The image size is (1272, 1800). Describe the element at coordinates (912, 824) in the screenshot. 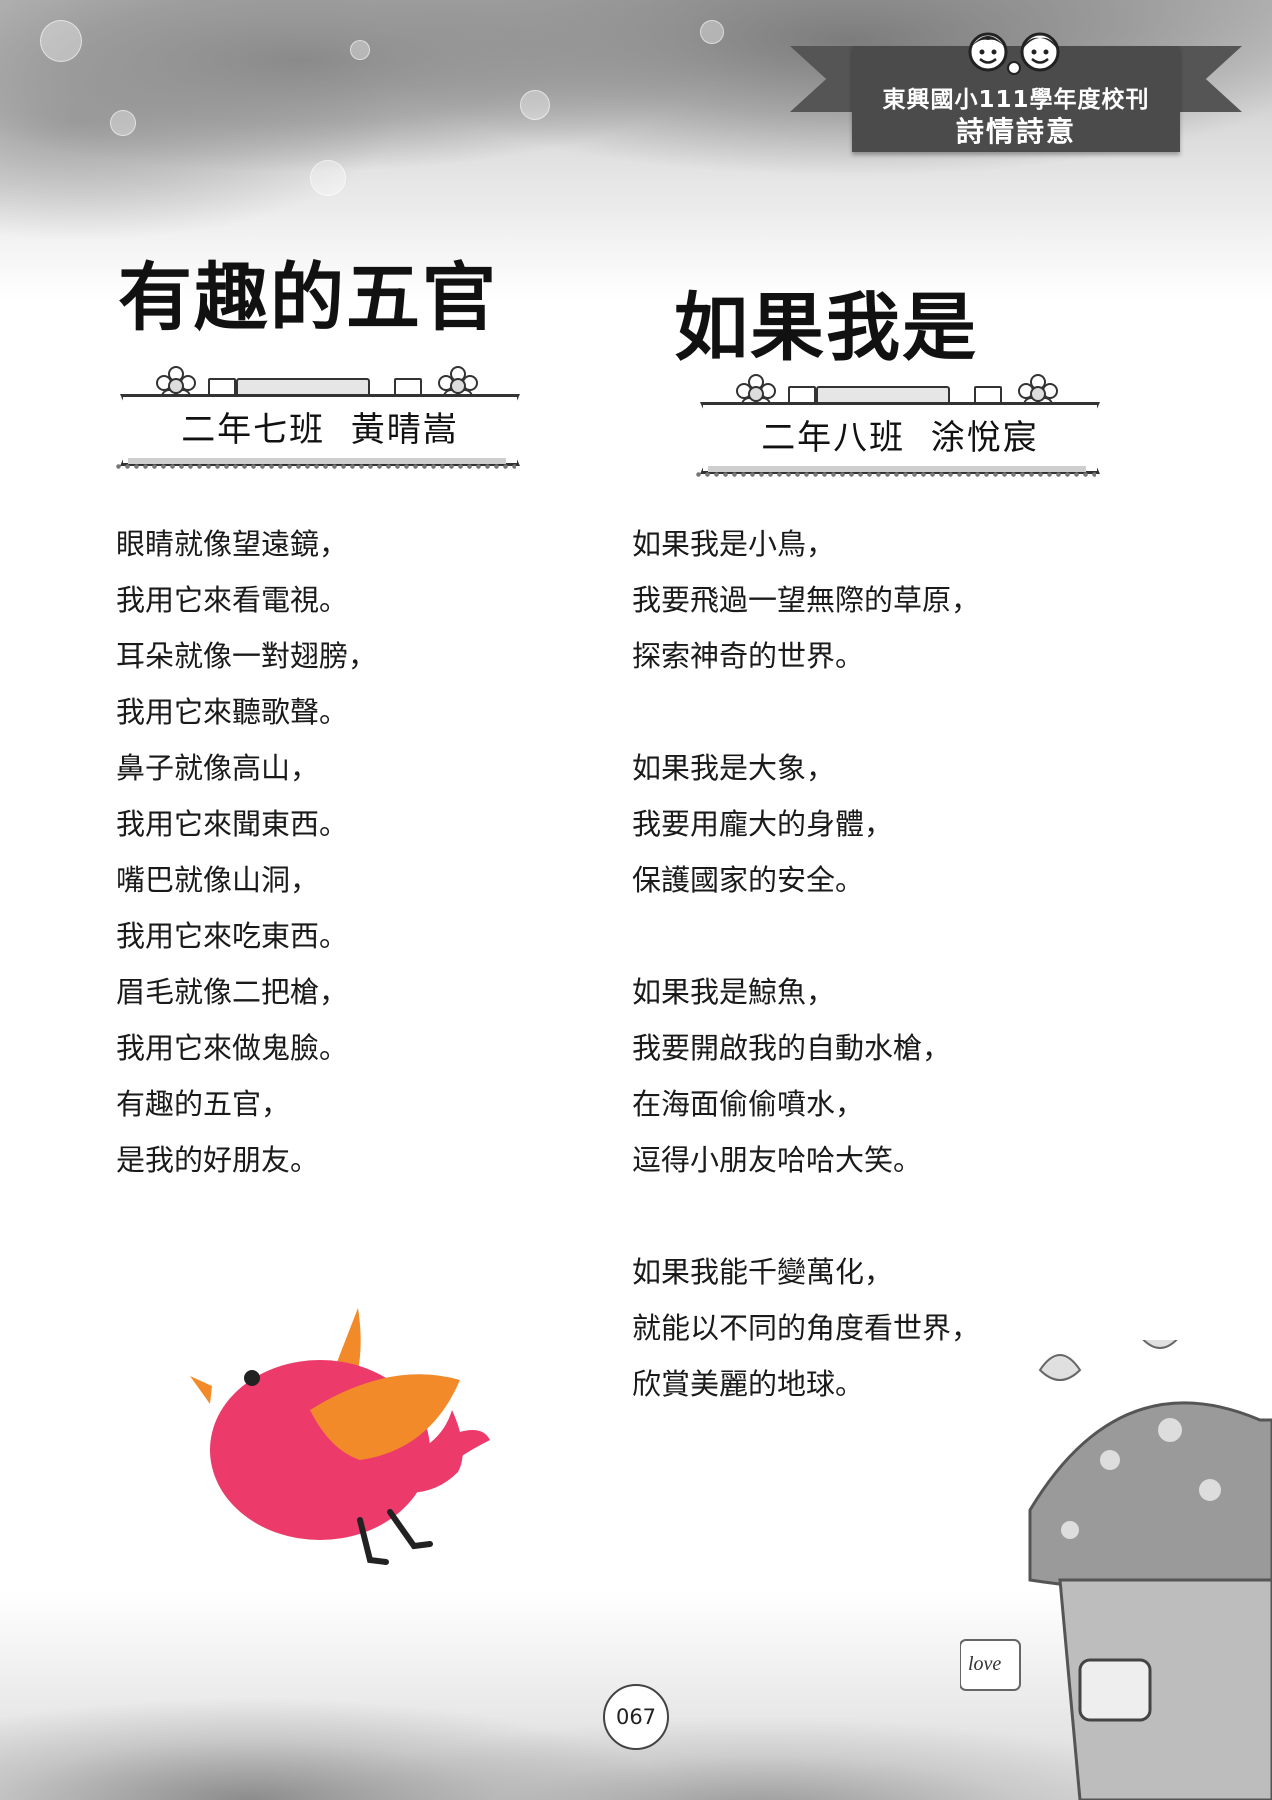

I see `stanza: 如果我是大象， 我要用龐大的身體， 保護國家的安全。` at that location.